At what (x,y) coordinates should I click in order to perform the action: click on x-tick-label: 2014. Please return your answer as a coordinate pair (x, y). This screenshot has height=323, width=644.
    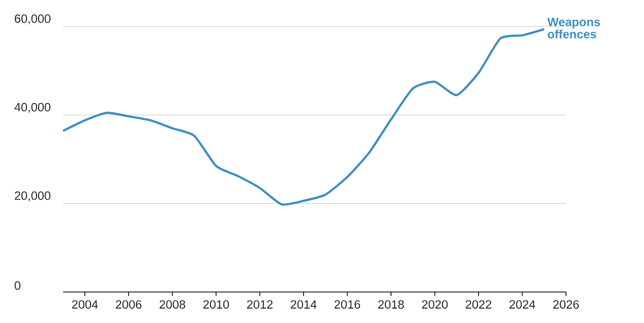
    Looking at the image, I should click on (303, 304).